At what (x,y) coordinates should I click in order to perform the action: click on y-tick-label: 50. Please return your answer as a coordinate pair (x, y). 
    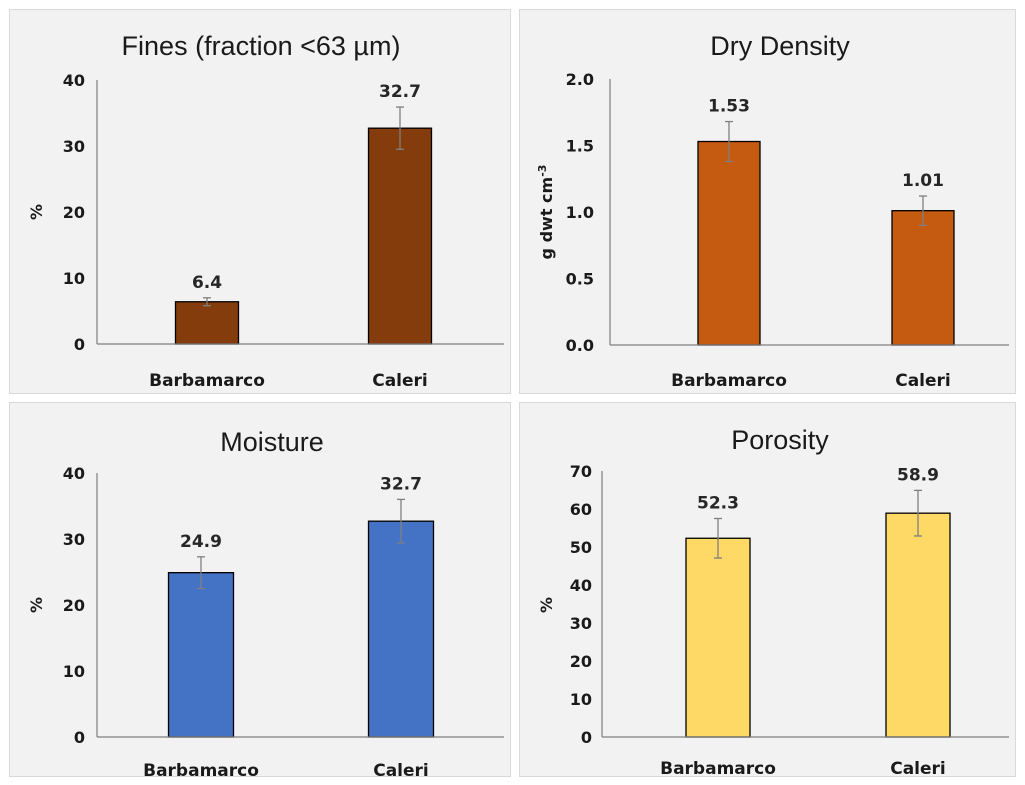
    Looking at the image, I should click on (581, 547).